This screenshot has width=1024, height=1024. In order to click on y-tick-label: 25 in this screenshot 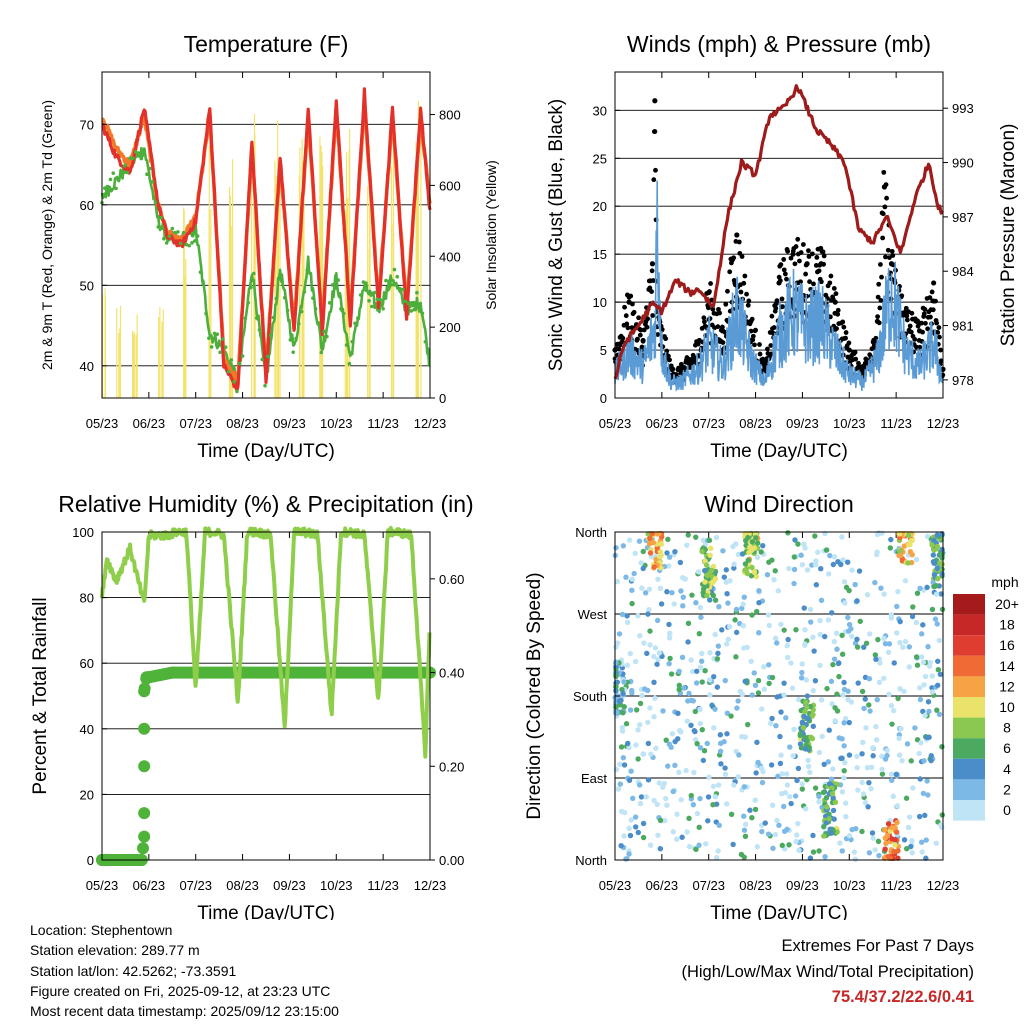, I will do `click(600, 158)`.